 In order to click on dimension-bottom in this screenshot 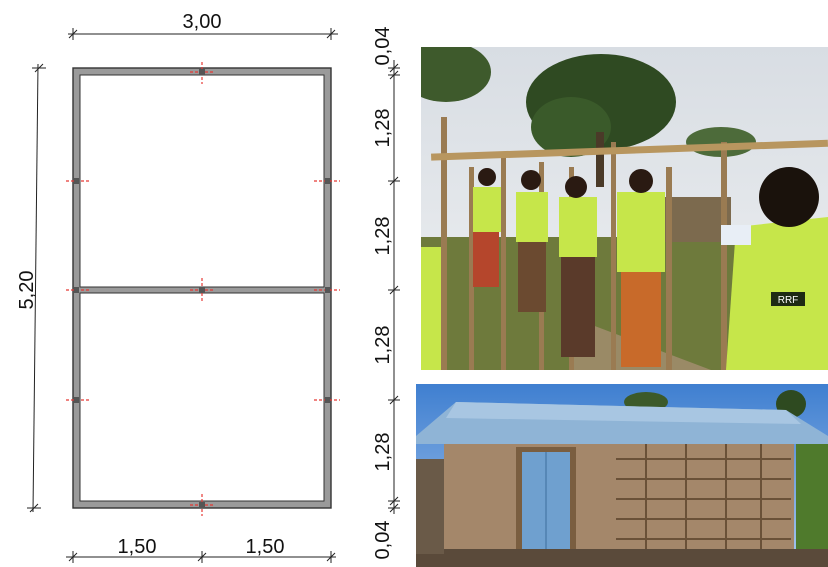, I will do `click(201, 557)`.